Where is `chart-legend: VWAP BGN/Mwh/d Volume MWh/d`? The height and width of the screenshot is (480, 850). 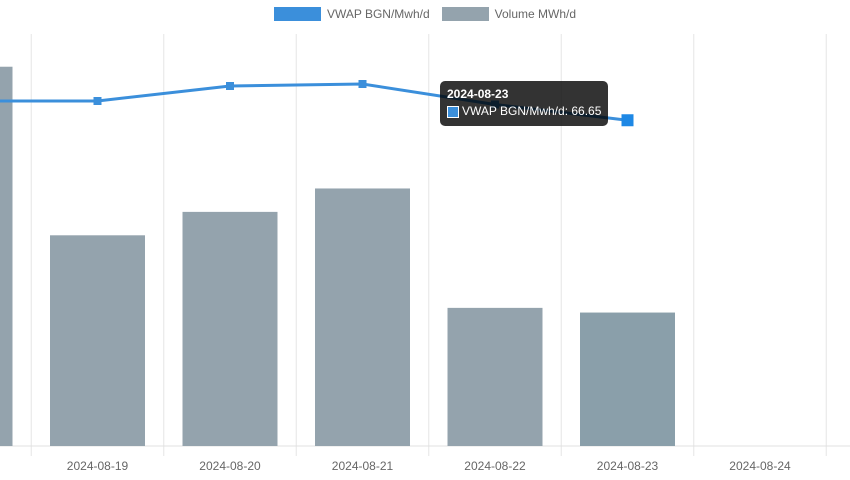
chart-legend: VWAP BGN/Mwh/d Volume MWh/d is located at coordinates (425, 14).